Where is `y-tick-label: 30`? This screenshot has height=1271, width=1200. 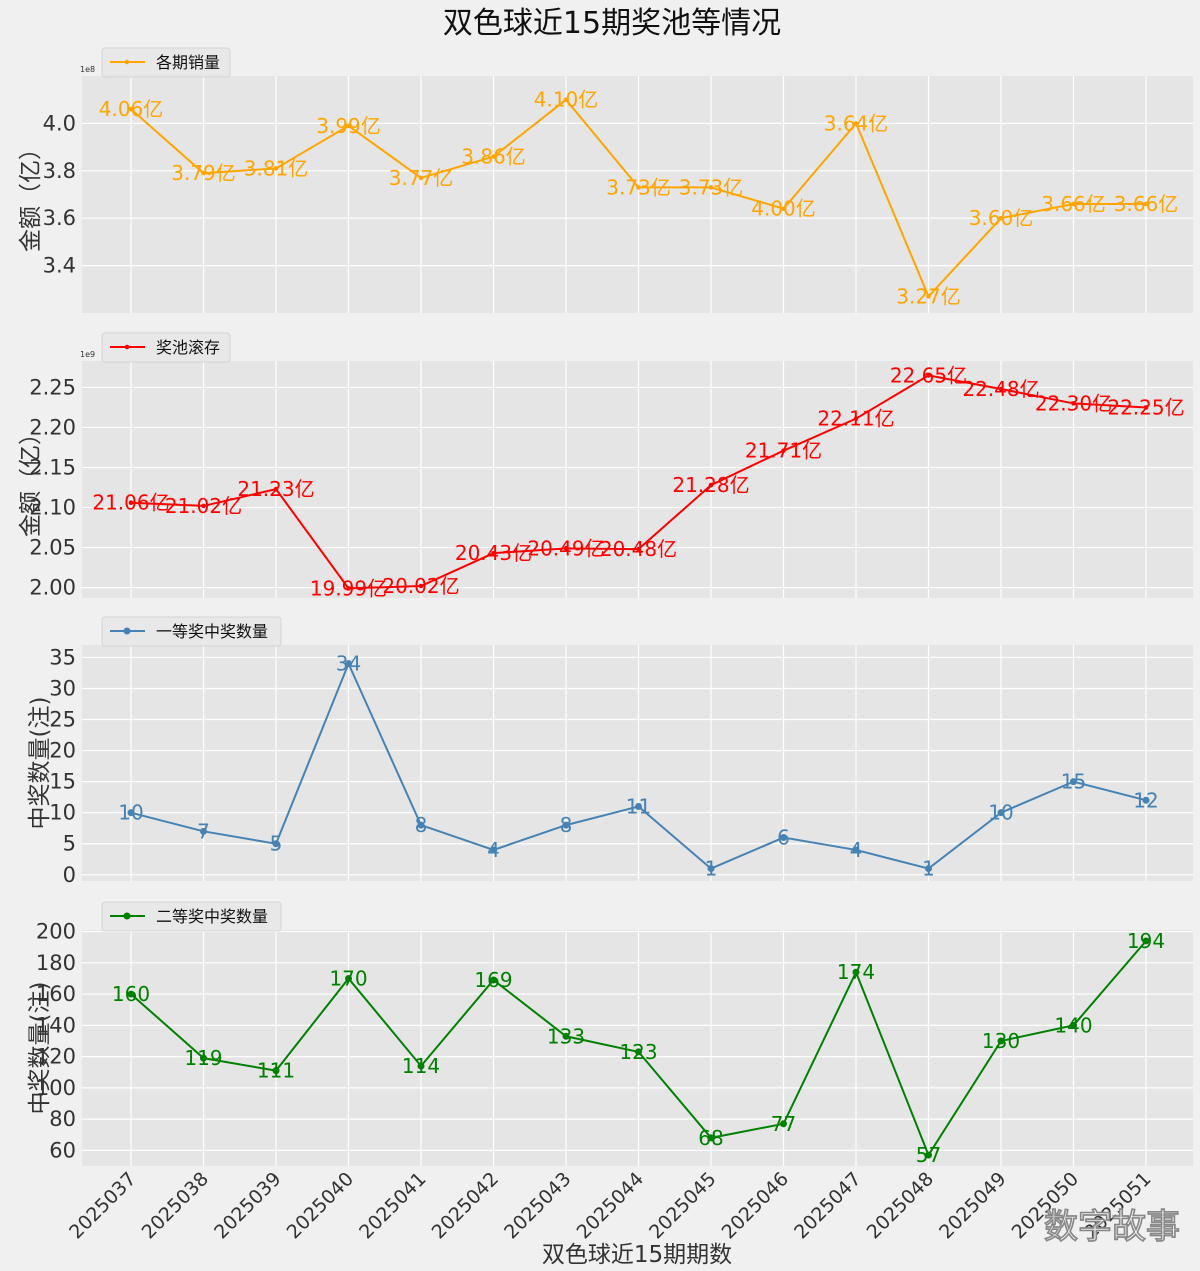
y-tick-label: 30 is located at coordinates (62, 688).